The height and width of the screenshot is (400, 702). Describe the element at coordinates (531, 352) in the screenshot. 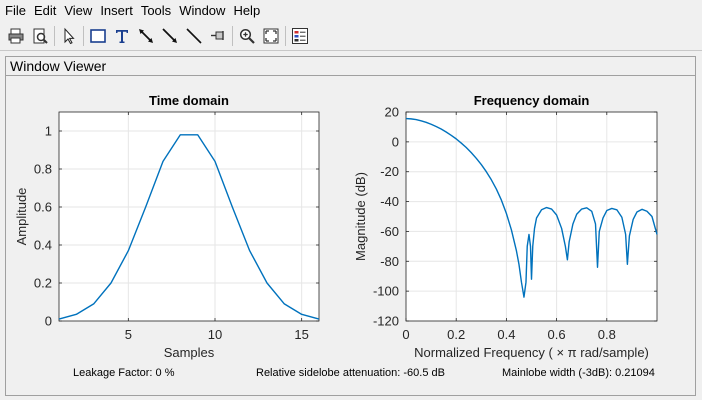

I see `chart-2-x-axis-label: Normalized Frequency ( × π rad/sample)` at that location.